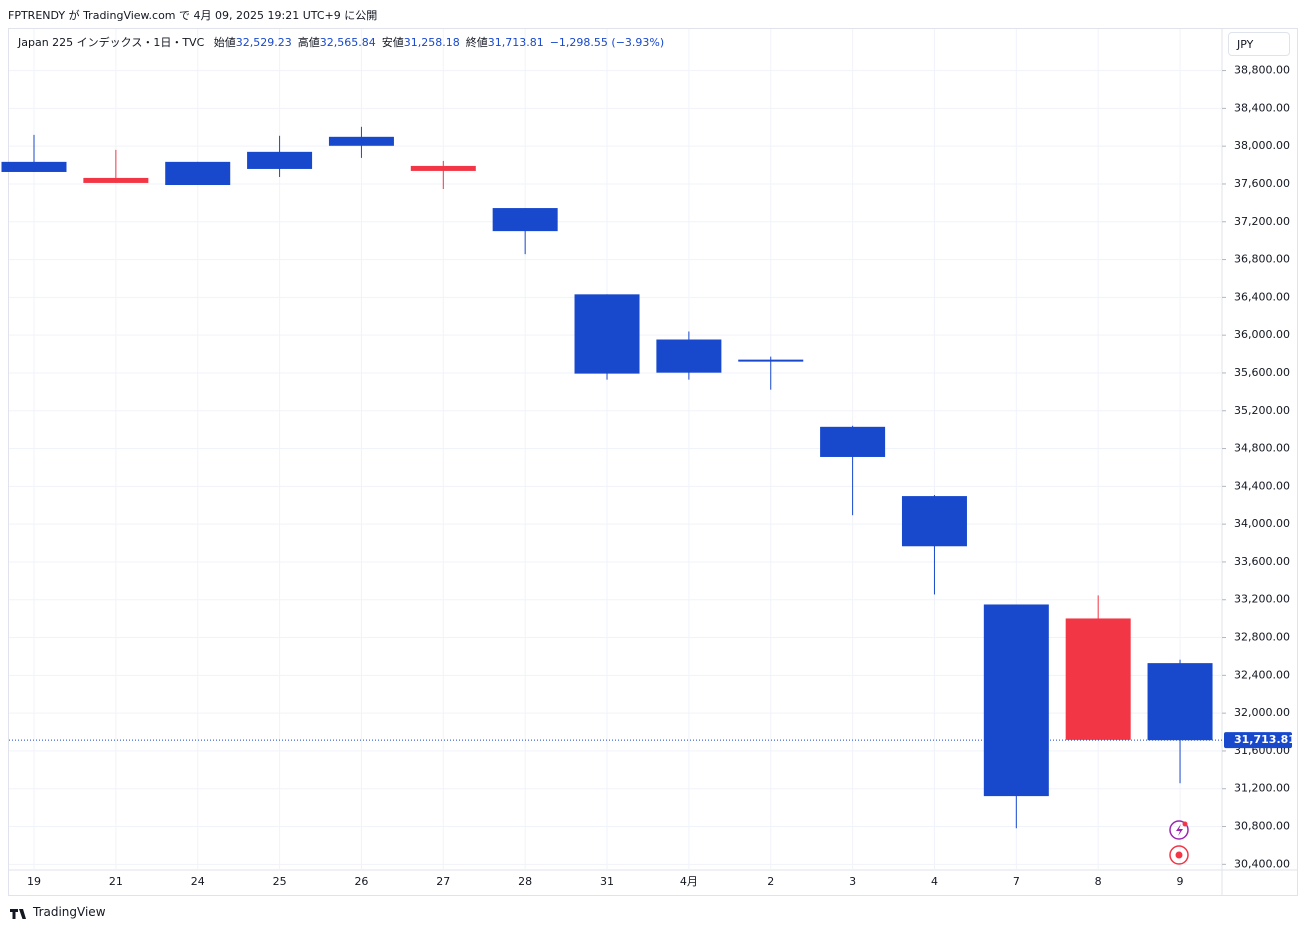 Image resolution: width=1306 pixels, height=931 pixels. Describe the element at coordinates (431, 42) in the screenshot. I see `ohlc-value: 31,258.18` at that location.